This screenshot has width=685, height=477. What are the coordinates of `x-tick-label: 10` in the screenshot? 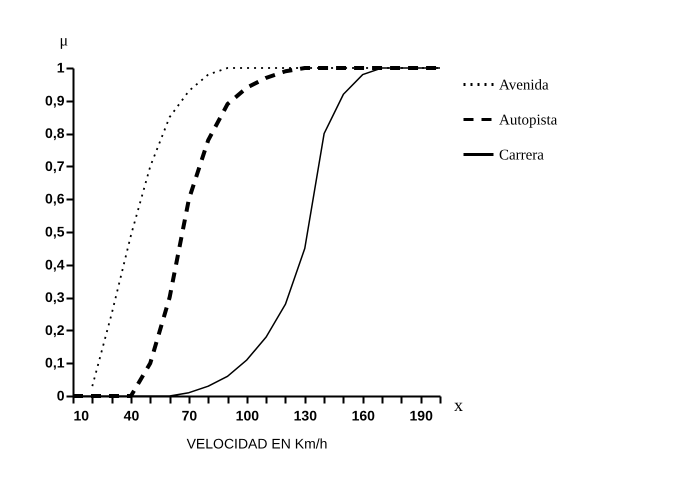 It's located at (82, 416).